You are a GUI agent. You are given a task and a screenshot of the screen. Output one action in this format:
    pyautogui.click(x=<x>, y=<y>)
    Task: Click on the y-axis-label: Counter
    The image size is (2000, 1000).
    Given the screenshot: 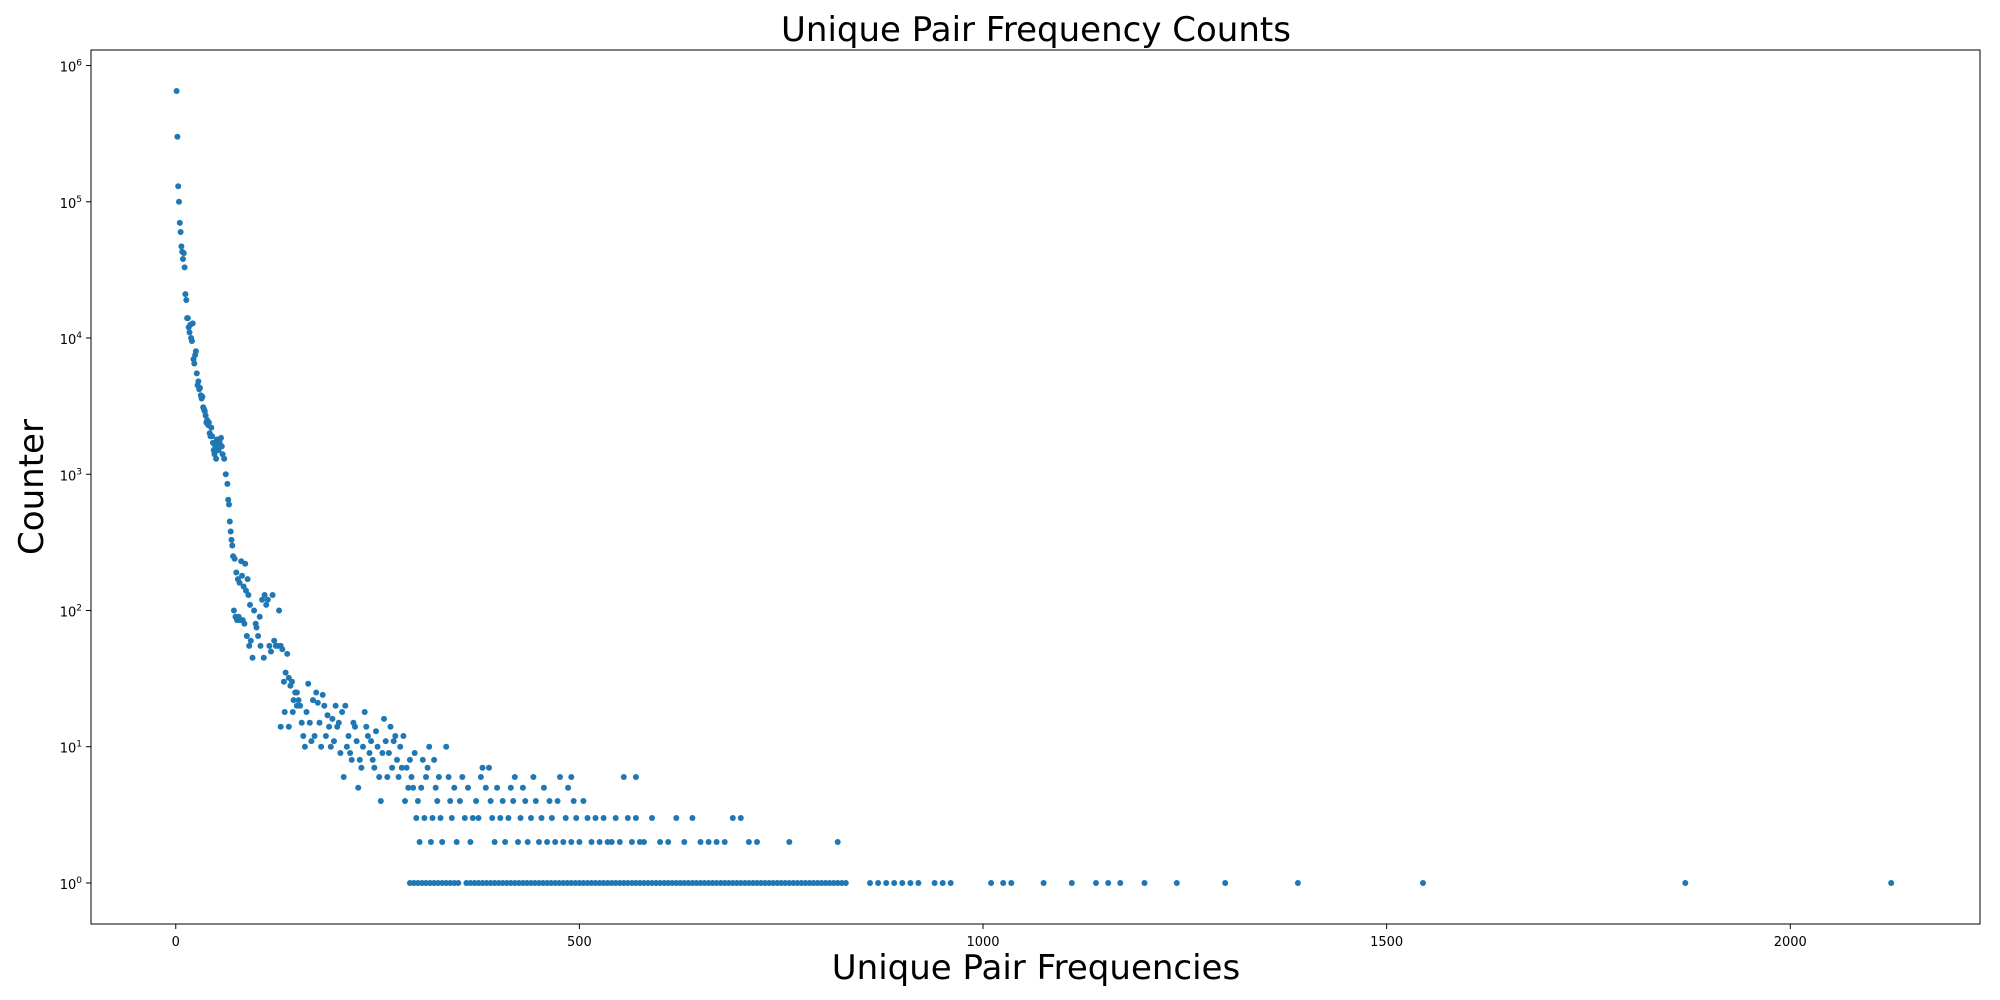 What is the action you would take?
    pyautogui.click(x=32, y=487)
    